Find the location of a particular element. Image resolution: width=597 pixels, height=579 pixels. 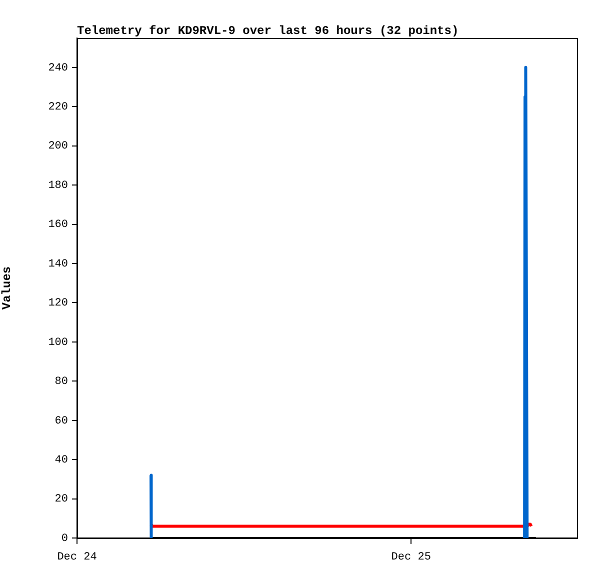

y-tick-label: 140 is located at coordinates (58, 264).